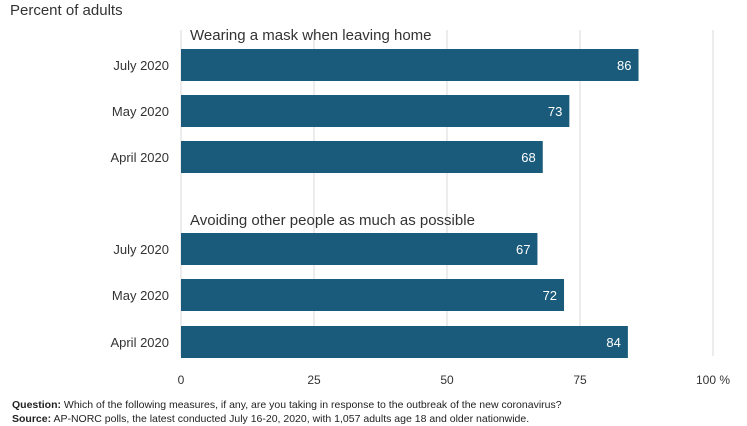 The image size is (747, 426). Describe the element at coordinates (32, 419) in the screenshot. I see `source-label: Source:` at that location.